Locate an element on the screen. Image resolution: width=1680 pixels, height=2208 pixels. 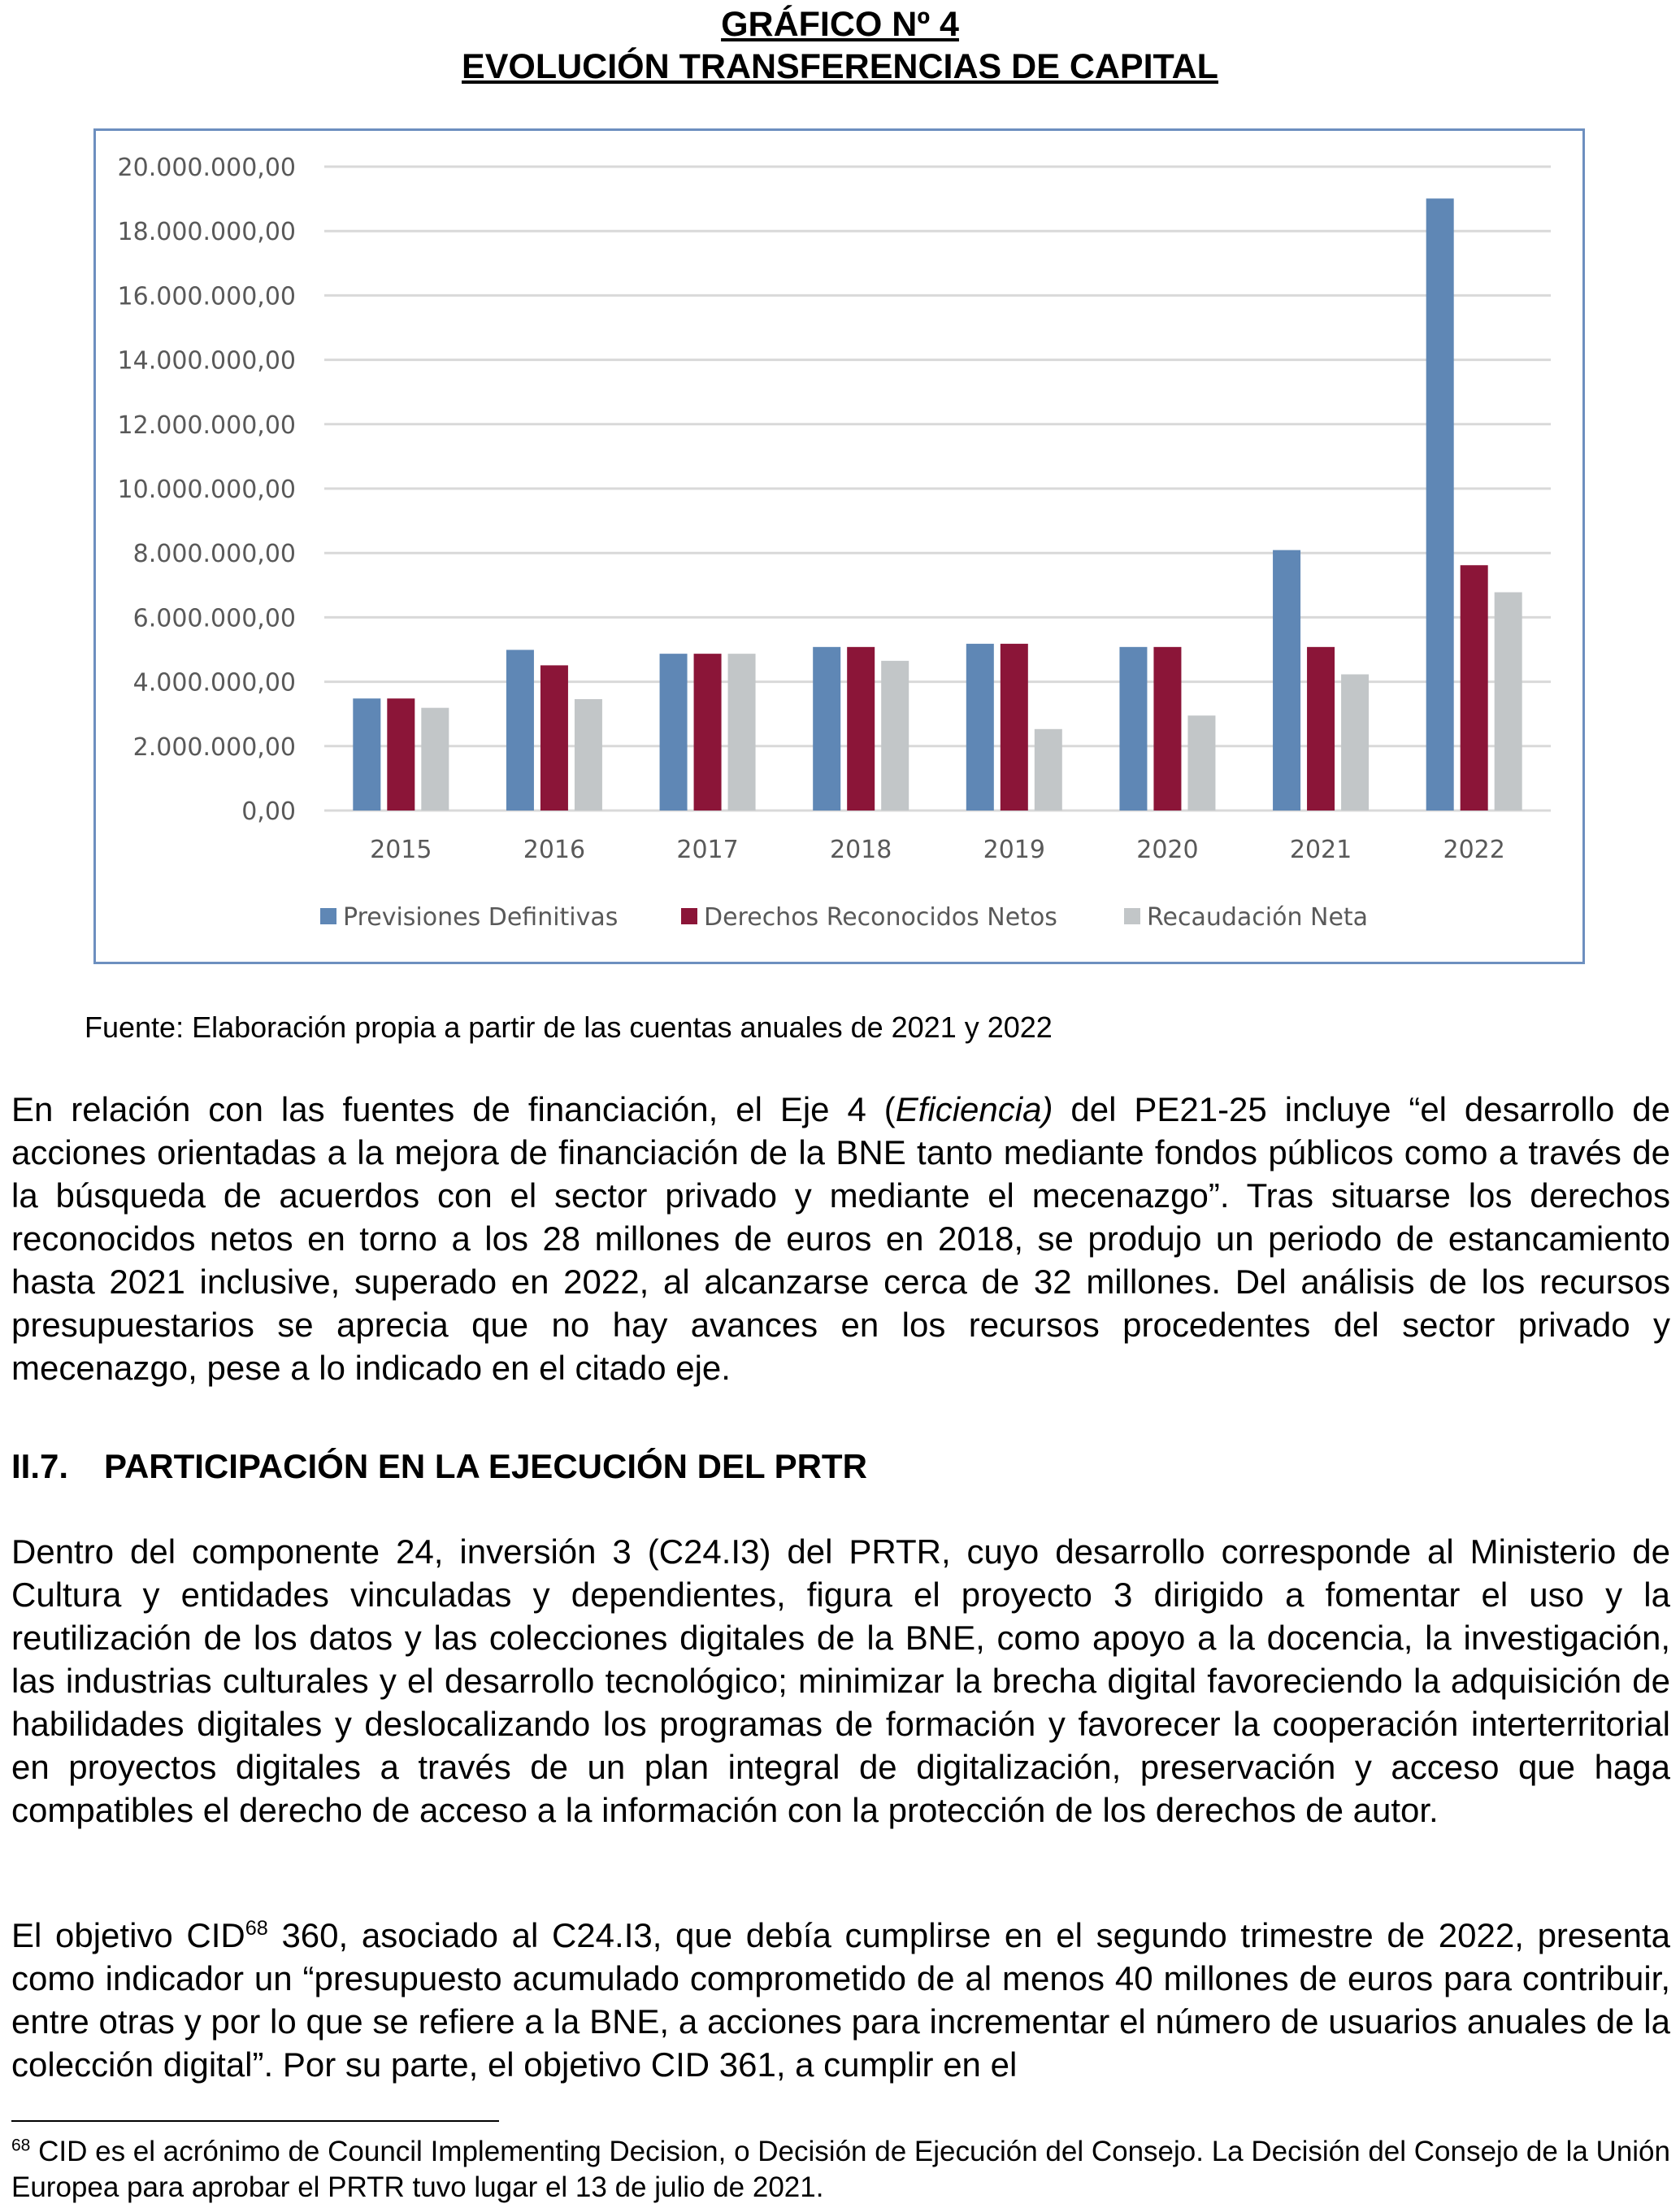
footnote-number: 68 is located at coordinates (21, 2145).